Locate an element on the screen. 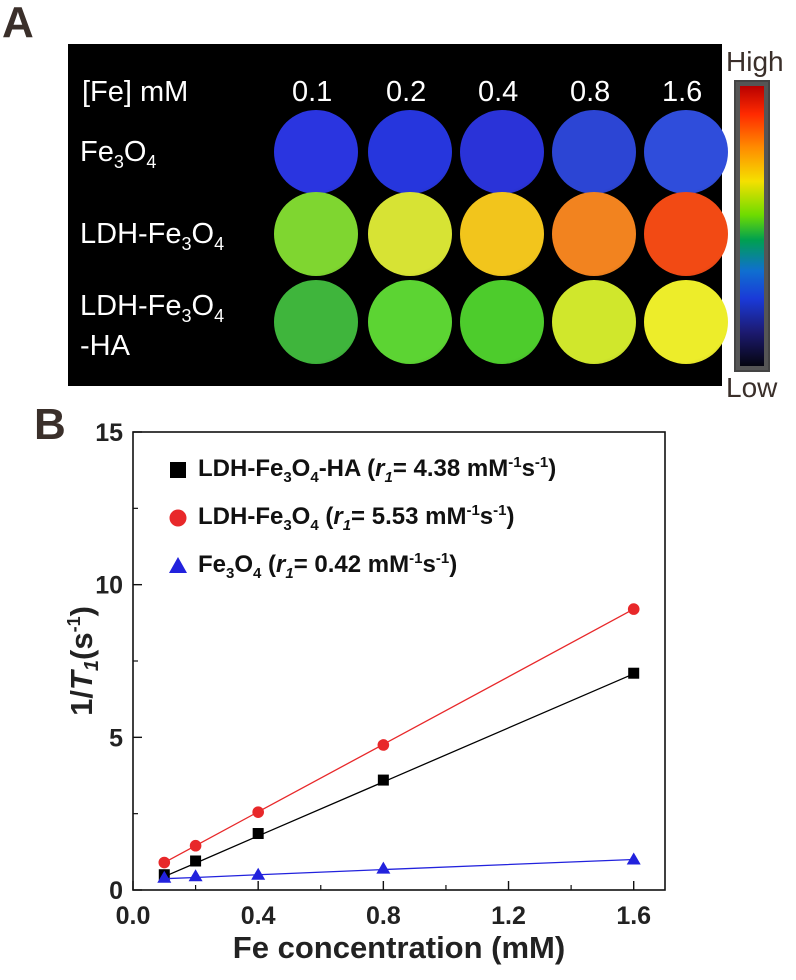  concentration-label: 0.8 is located at coordinates (590, 92).